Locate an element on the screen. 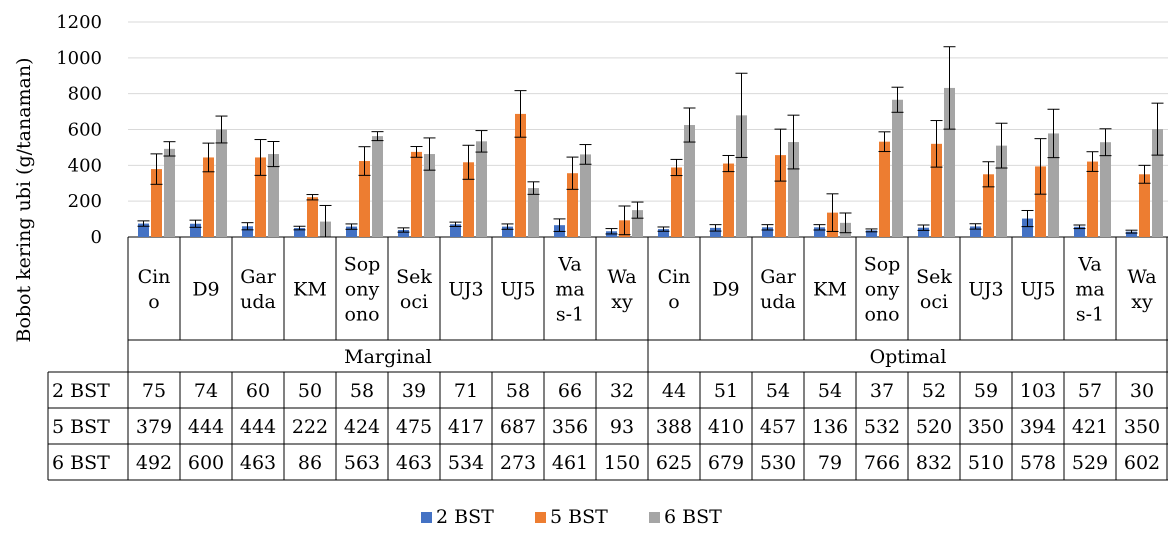  data-label: 687 is located at coordinates (518, 427).